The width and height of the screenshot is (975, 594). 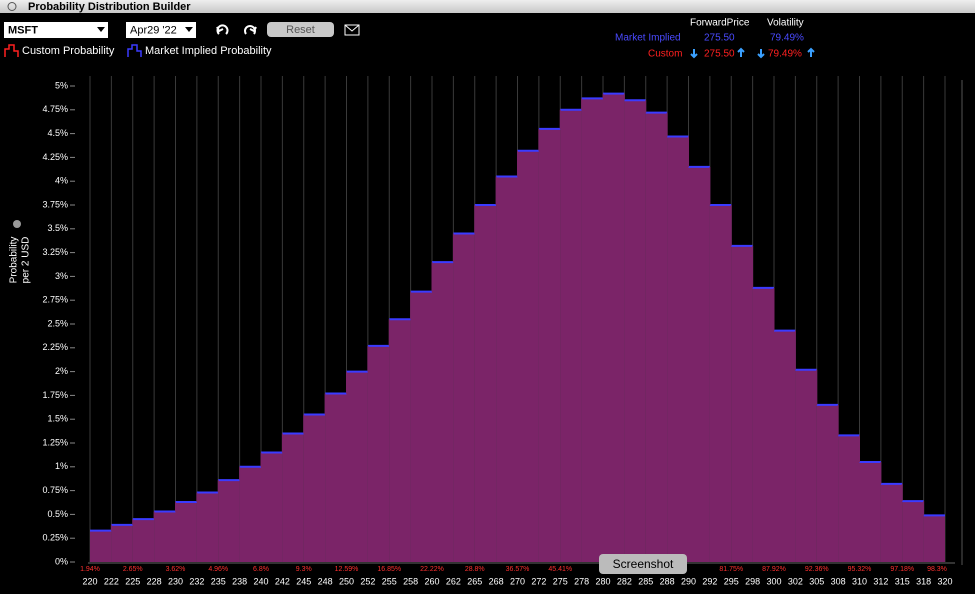 I want to click on y-tick-label: 2.25%, so click(x=55, y=347).